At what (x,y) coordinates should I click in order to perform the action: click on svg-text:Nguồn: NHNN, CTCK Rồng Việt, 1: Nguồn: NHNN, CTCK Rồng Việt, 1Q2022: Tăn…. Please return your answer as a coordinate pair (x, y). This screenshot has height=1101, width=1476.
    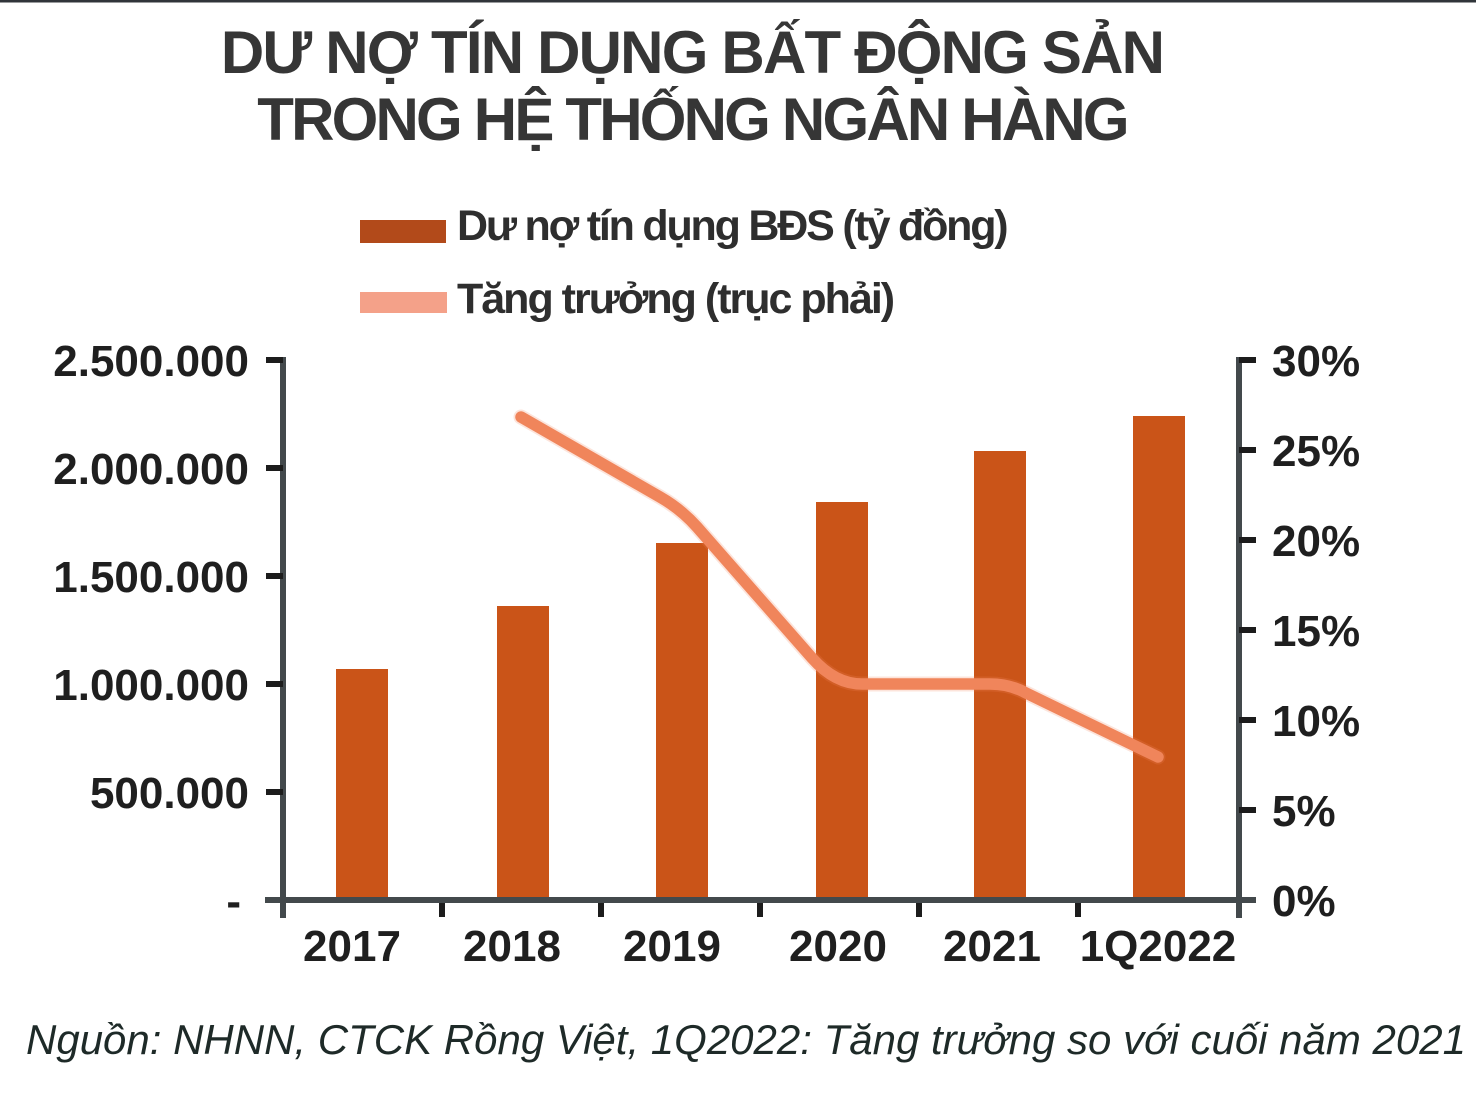
    Looking at the image, I should click on (746, 1039).